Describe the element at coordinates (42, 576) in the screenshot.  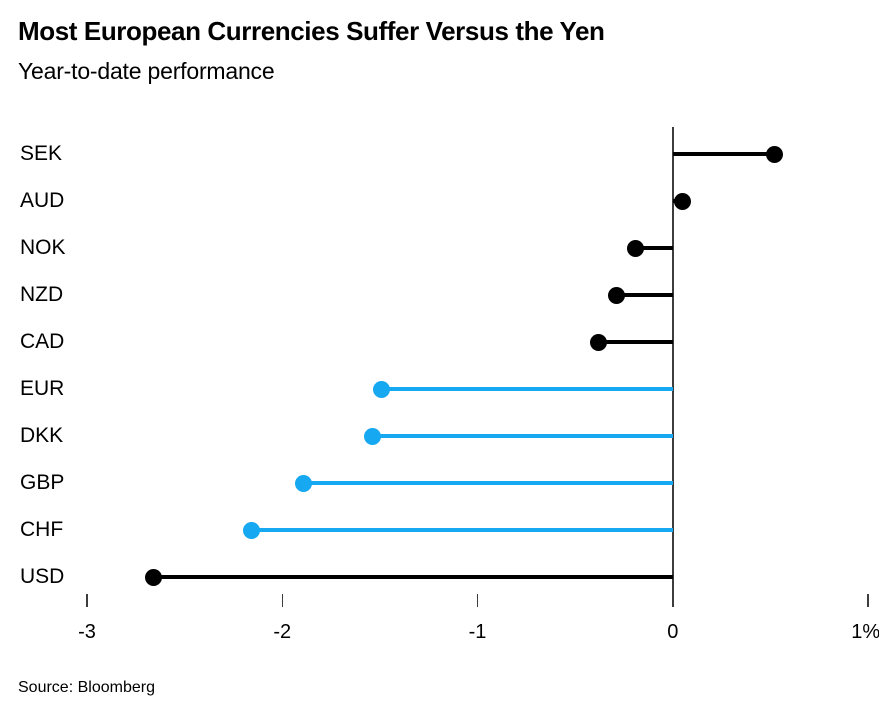
I see `category-label: USD` at that location.